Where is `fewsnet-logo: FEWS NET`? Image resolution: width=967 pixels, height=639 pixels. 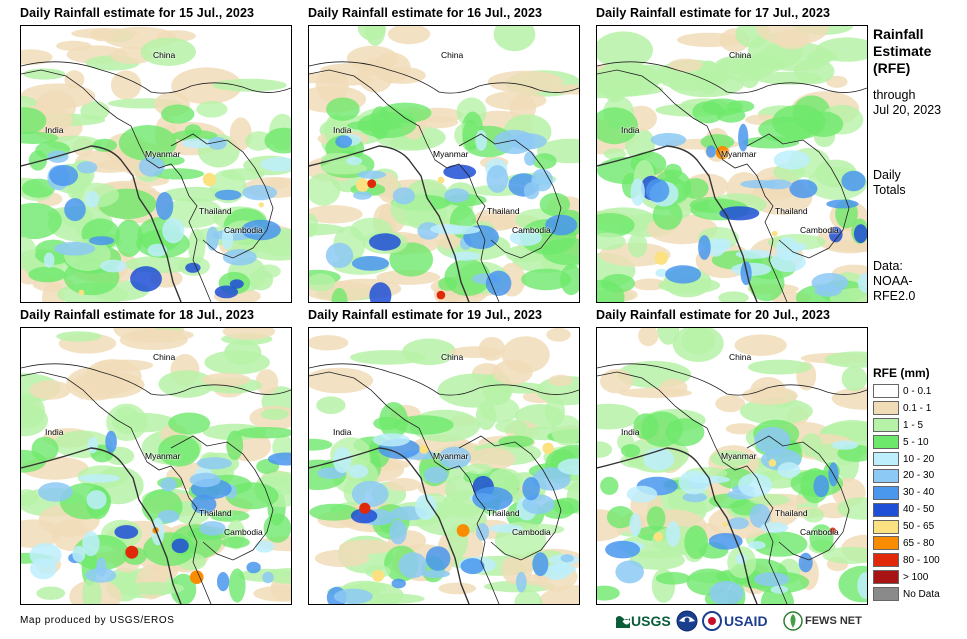 fewsnet-logo: FEWS NET is located at coordinates (822, 621).